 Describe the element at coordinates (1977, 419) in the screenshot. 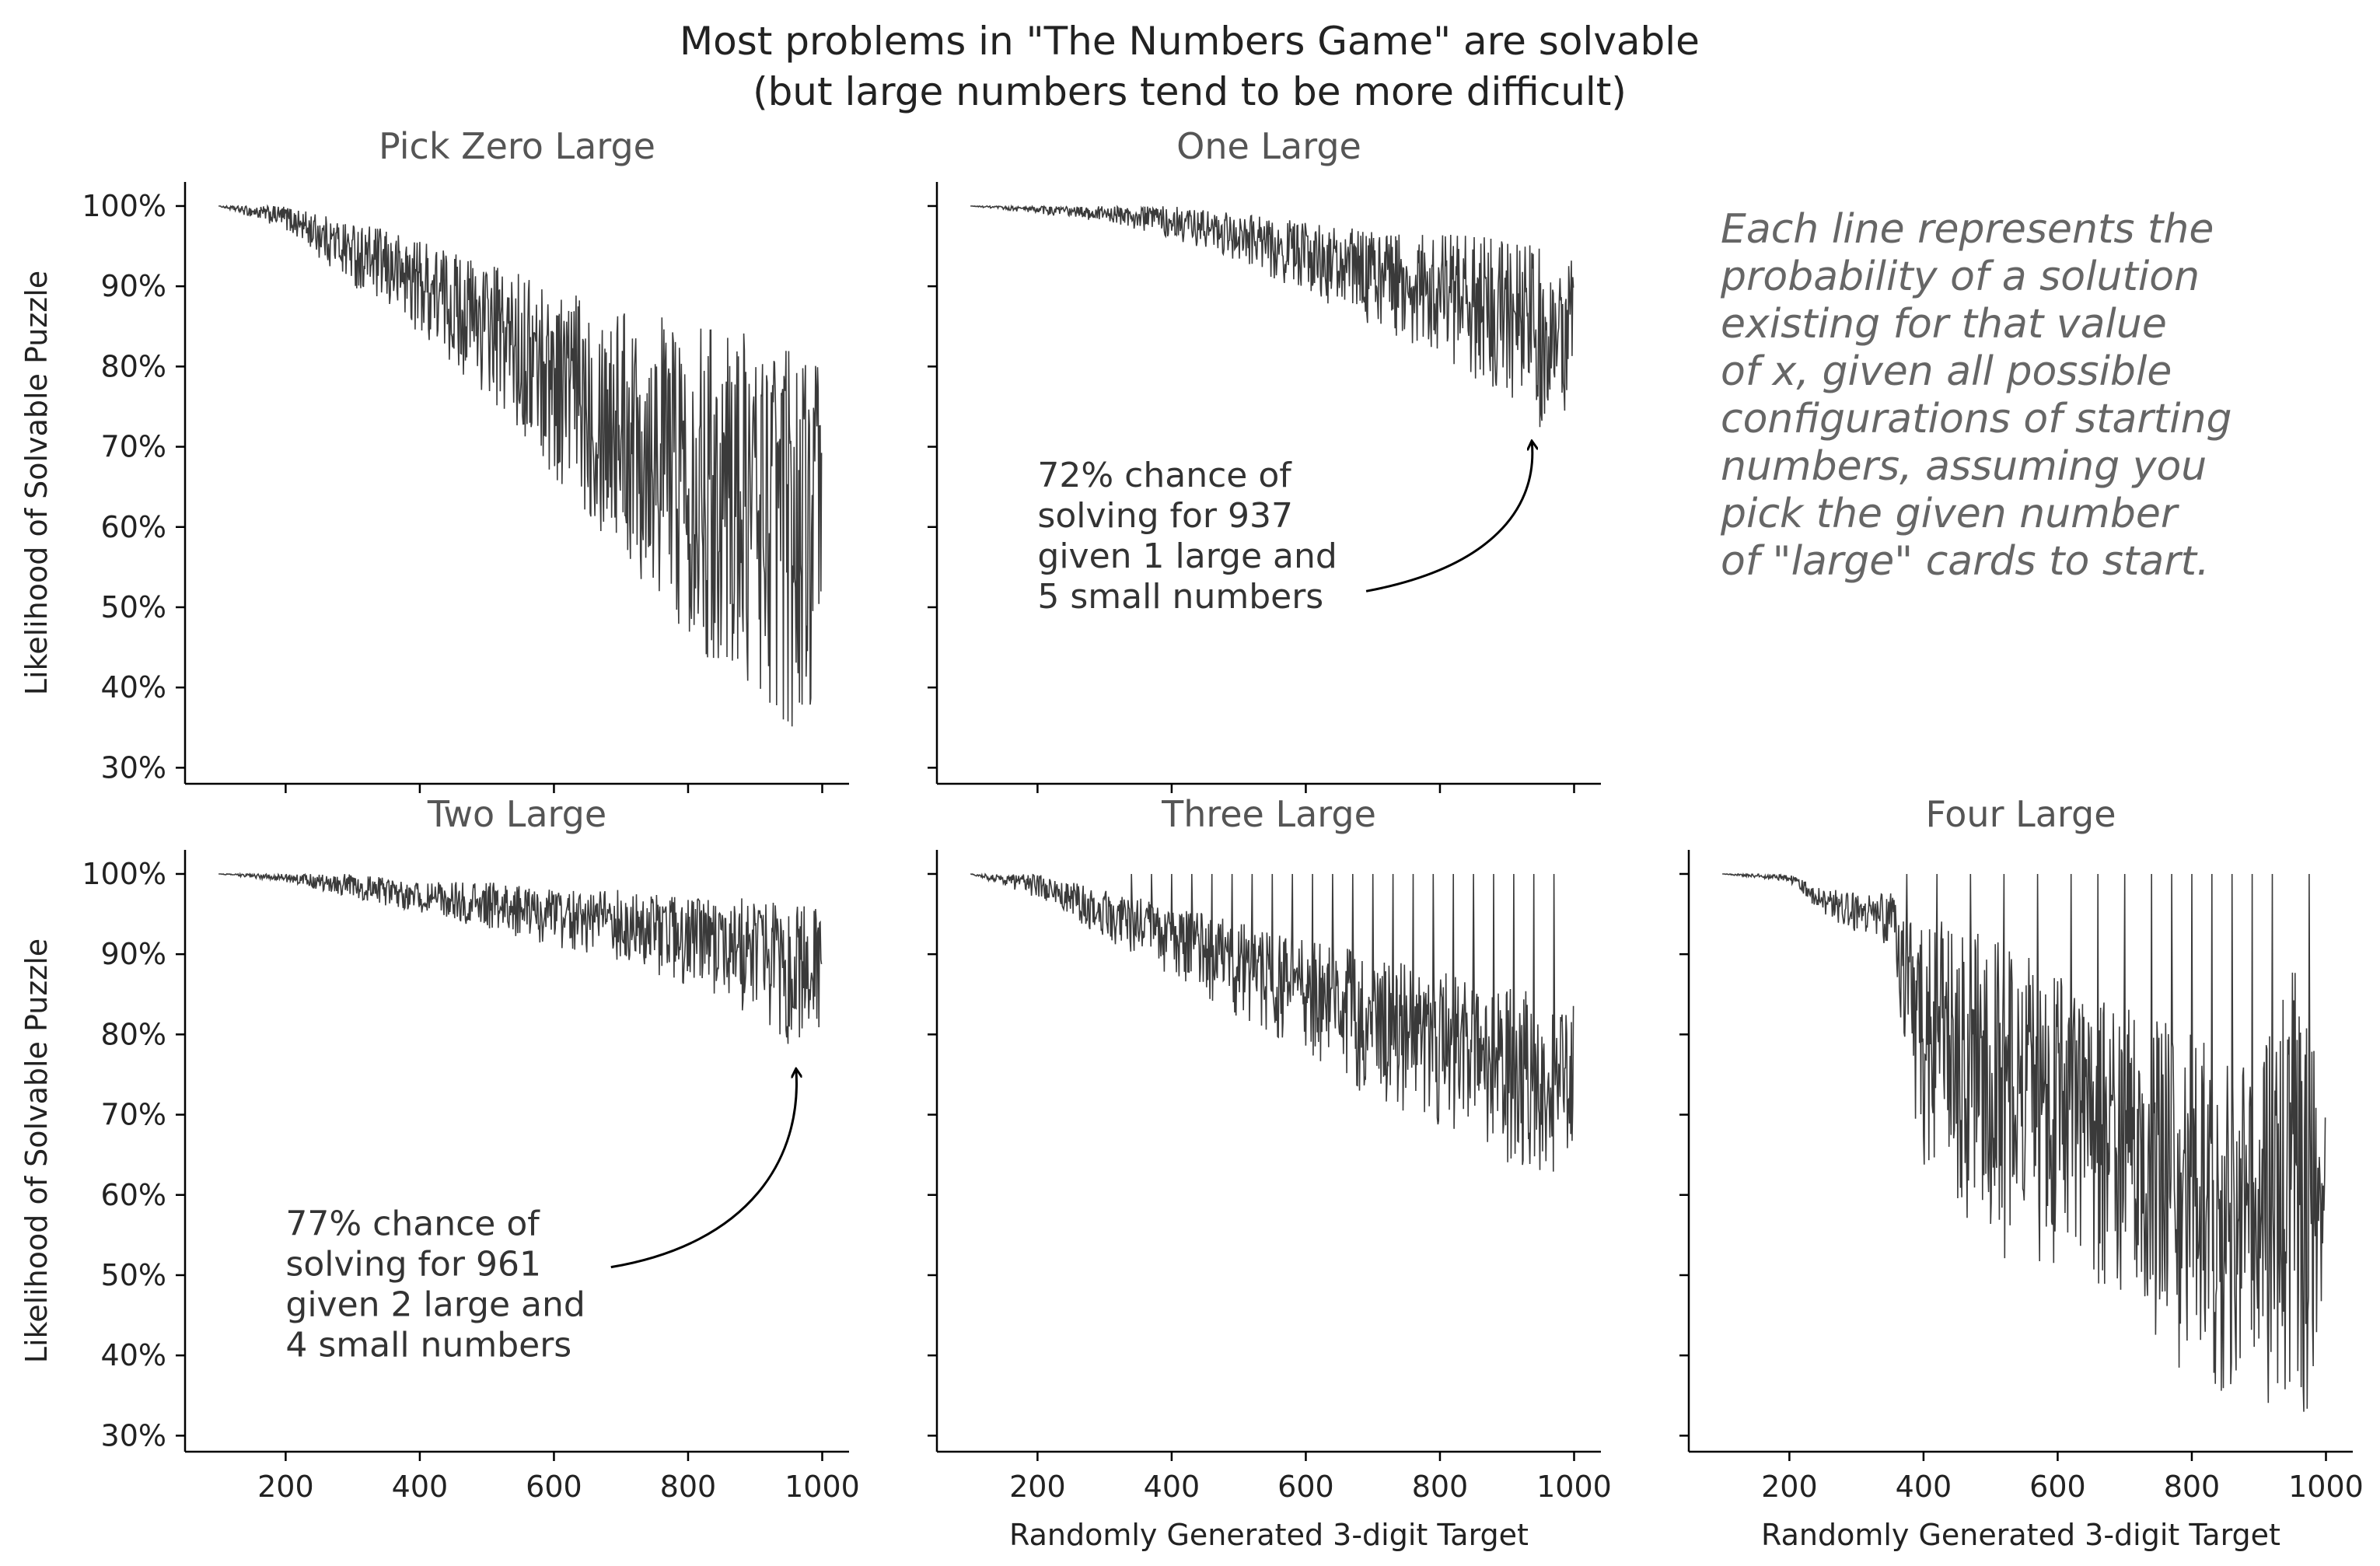

I see `note-line: configurations of starting` at that location.